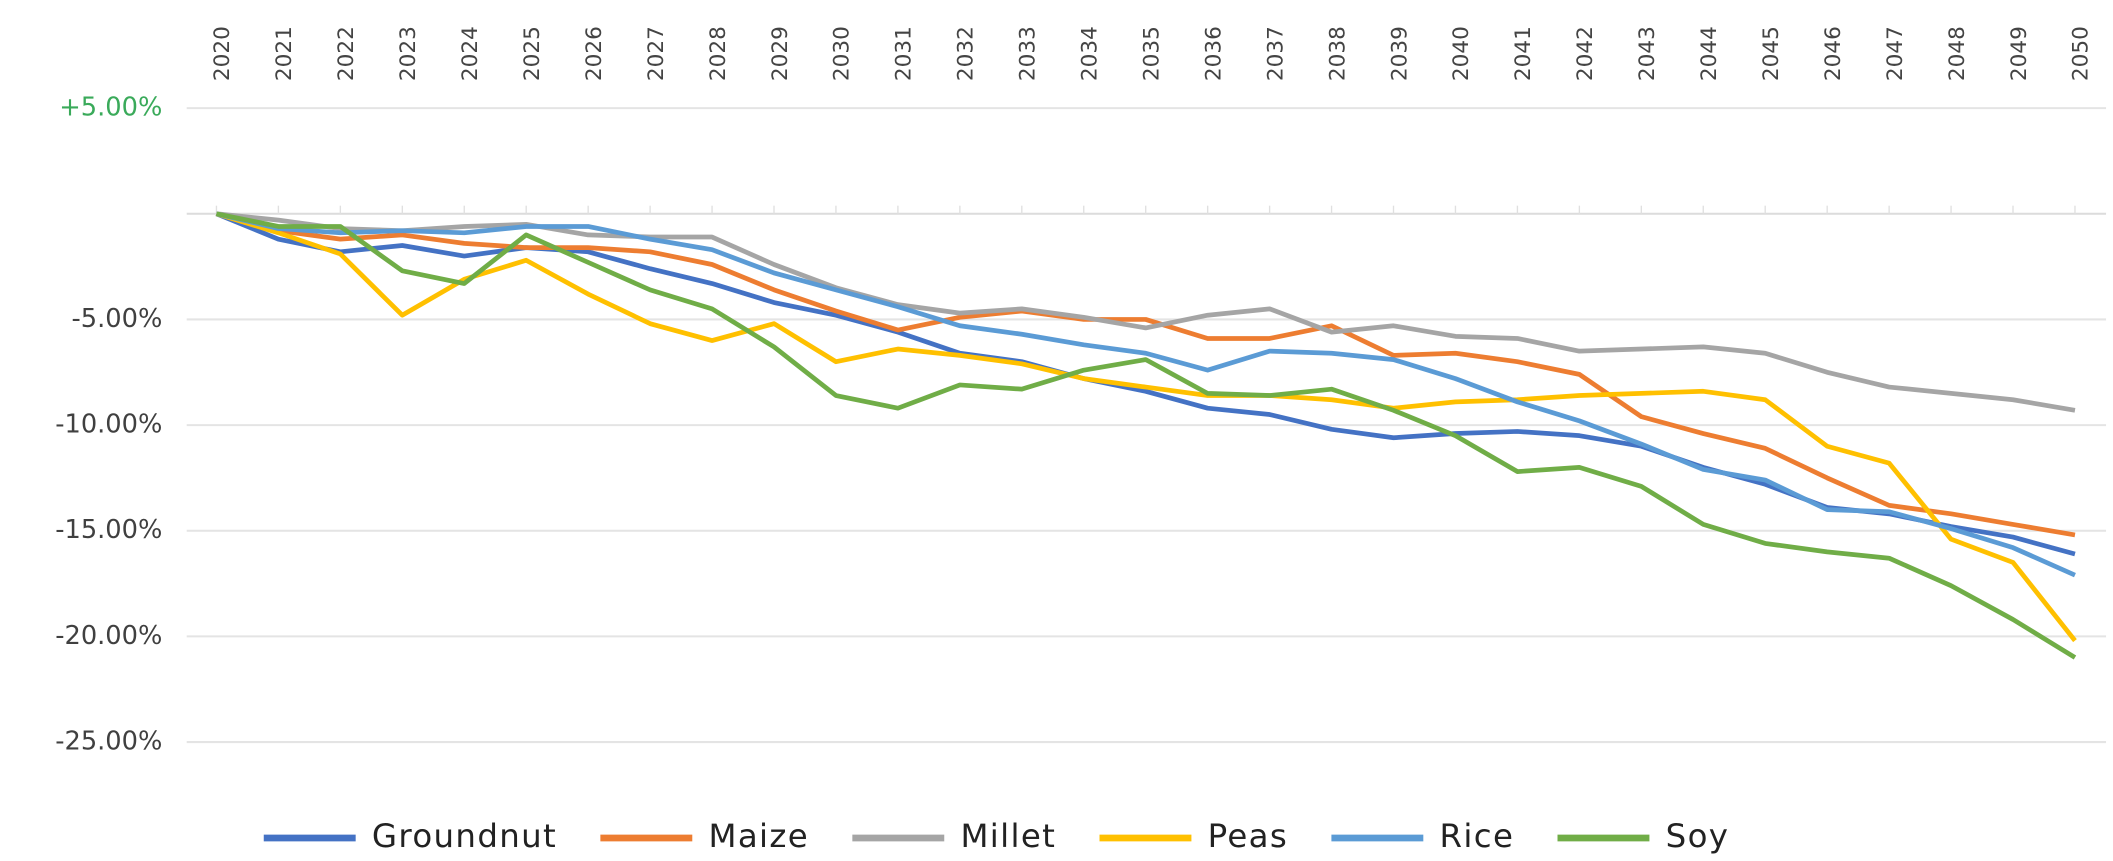 The width and height of the screenshot is (2113, 861). I want to click on x-tick-label: 2050, so click(2081, 53).